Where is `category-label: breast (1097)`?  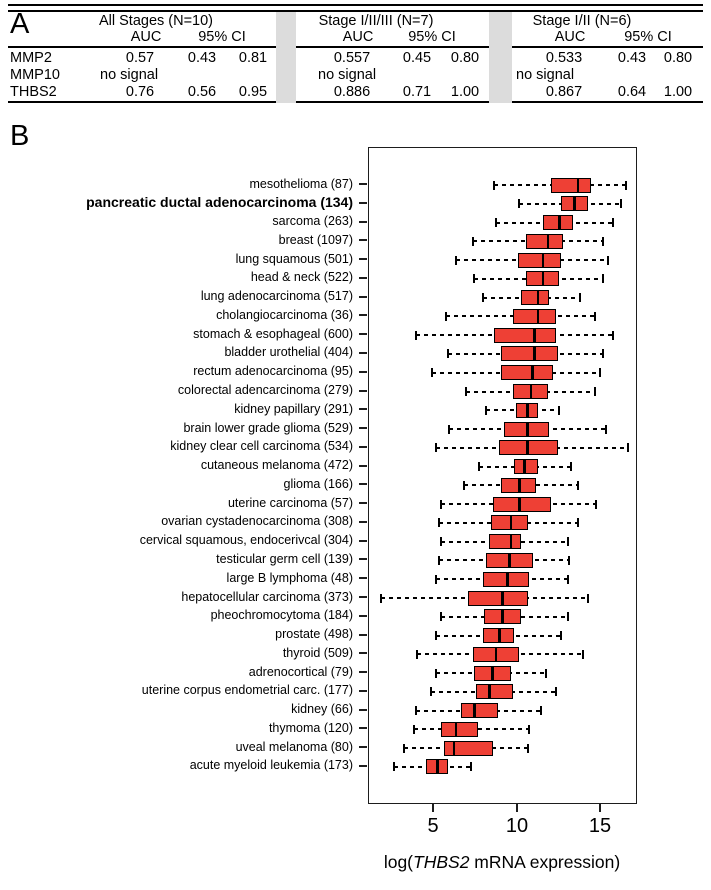
category-label: breast (1097) is located at coordinates (315, 239).